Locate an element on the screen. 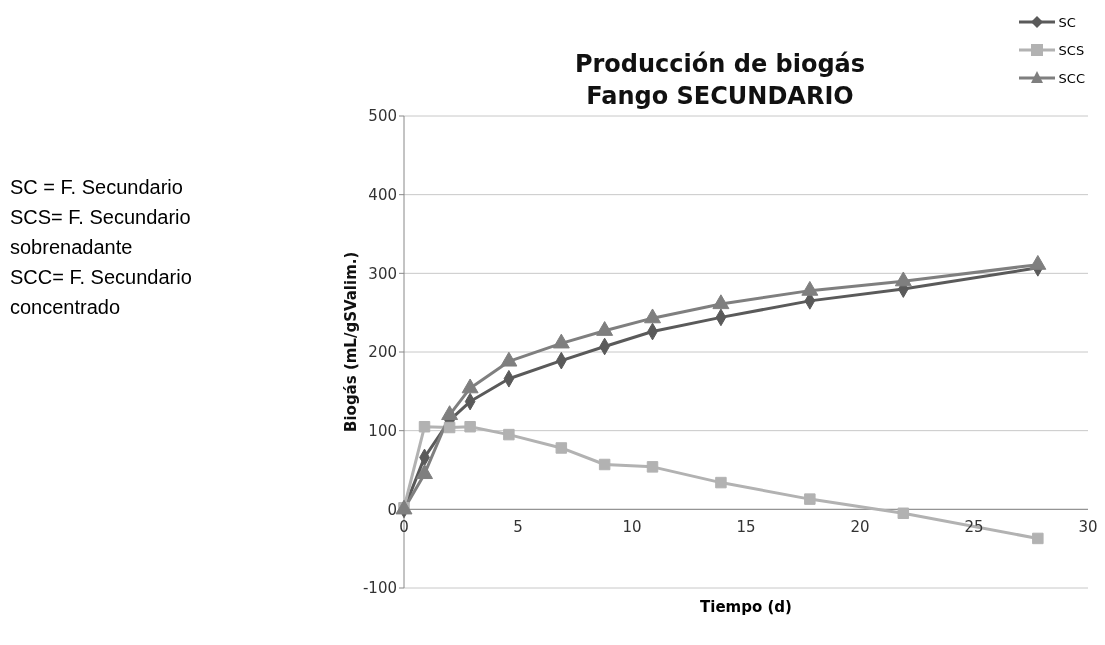  y-tick-label: 300 is located at coordinates (382, 273).